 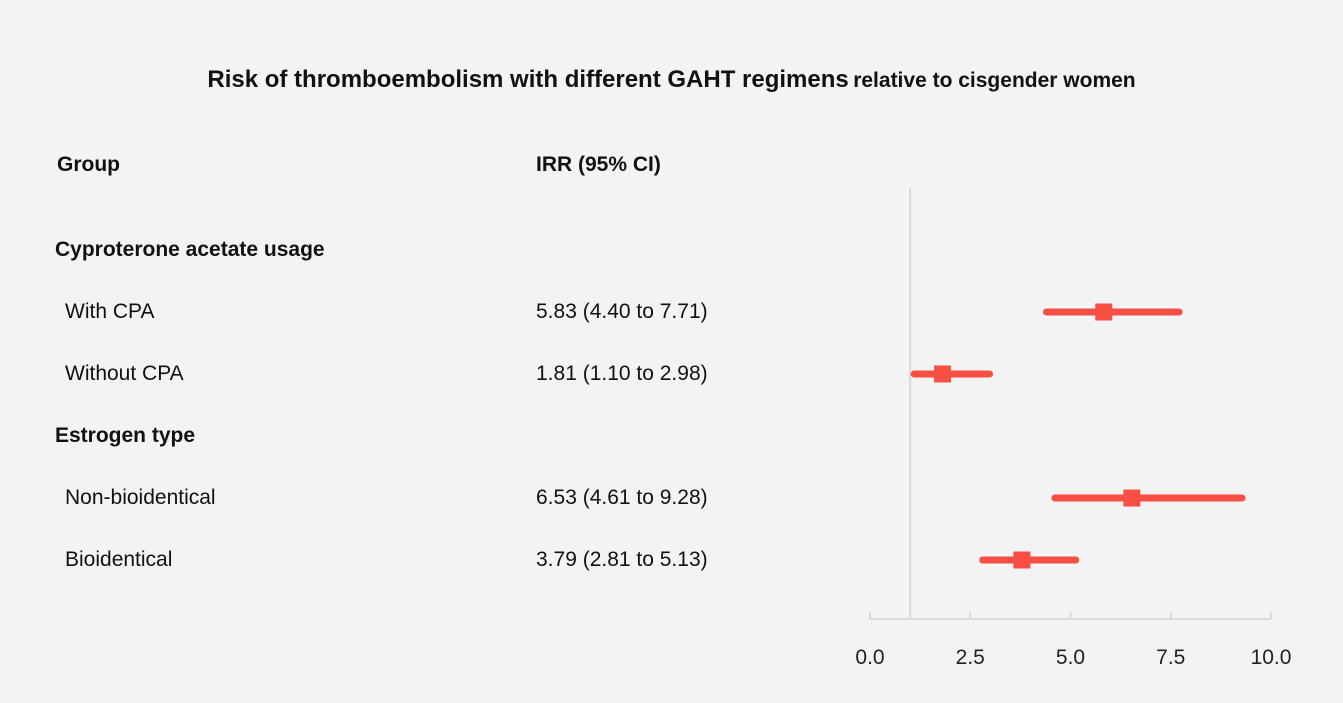 I want to click on x-tick-label: 2.5, so click(x=970, y=657).